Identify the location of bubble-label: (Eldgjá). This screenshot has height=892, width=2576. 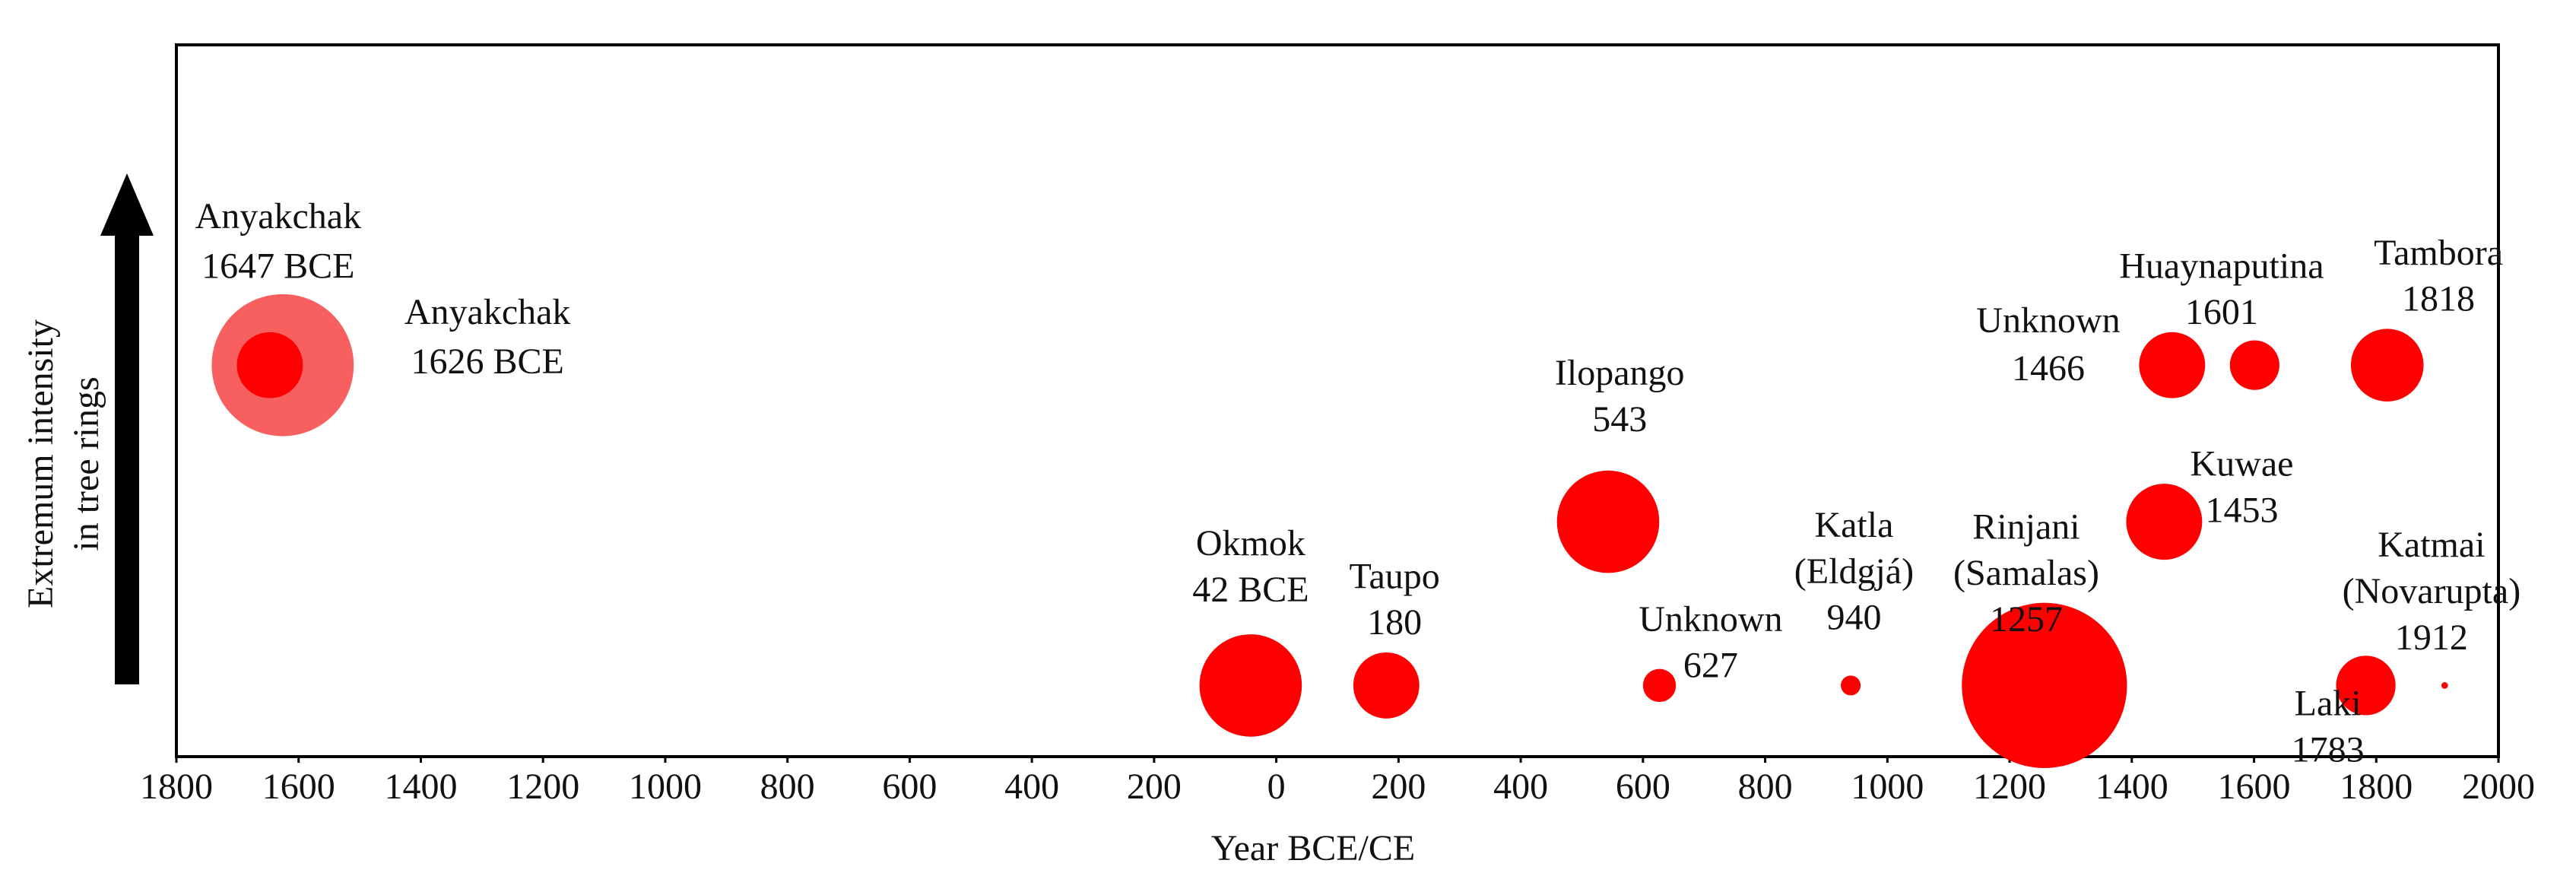
(1854, 571).